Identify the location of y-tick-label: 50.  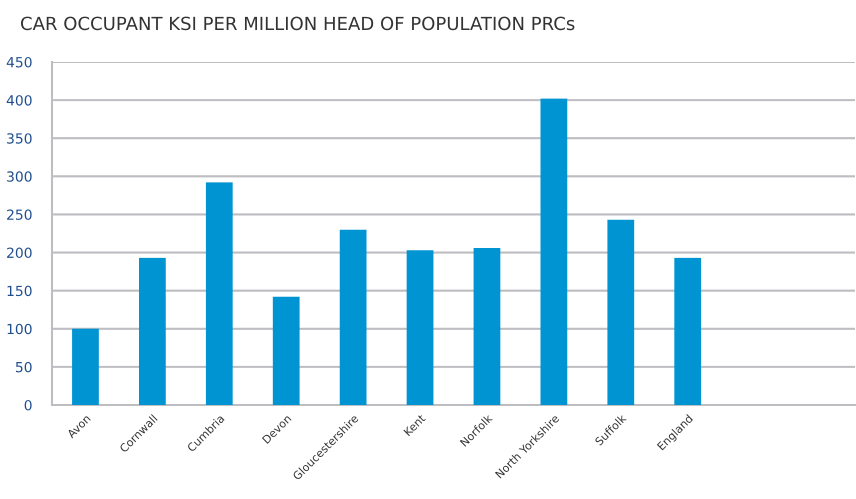
(24, 367).